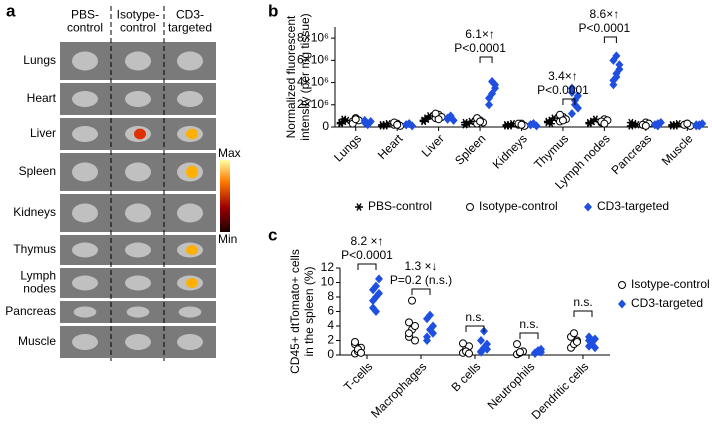  I want to click on panel-label: c, so click(272, 234).